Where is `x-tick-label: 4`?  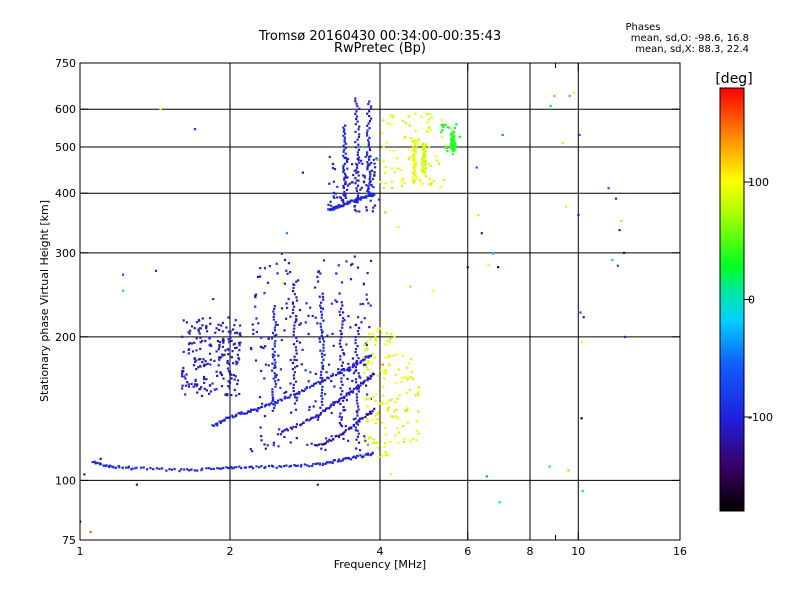 x-tick-label: 4 is located at coordinates (380, 551).